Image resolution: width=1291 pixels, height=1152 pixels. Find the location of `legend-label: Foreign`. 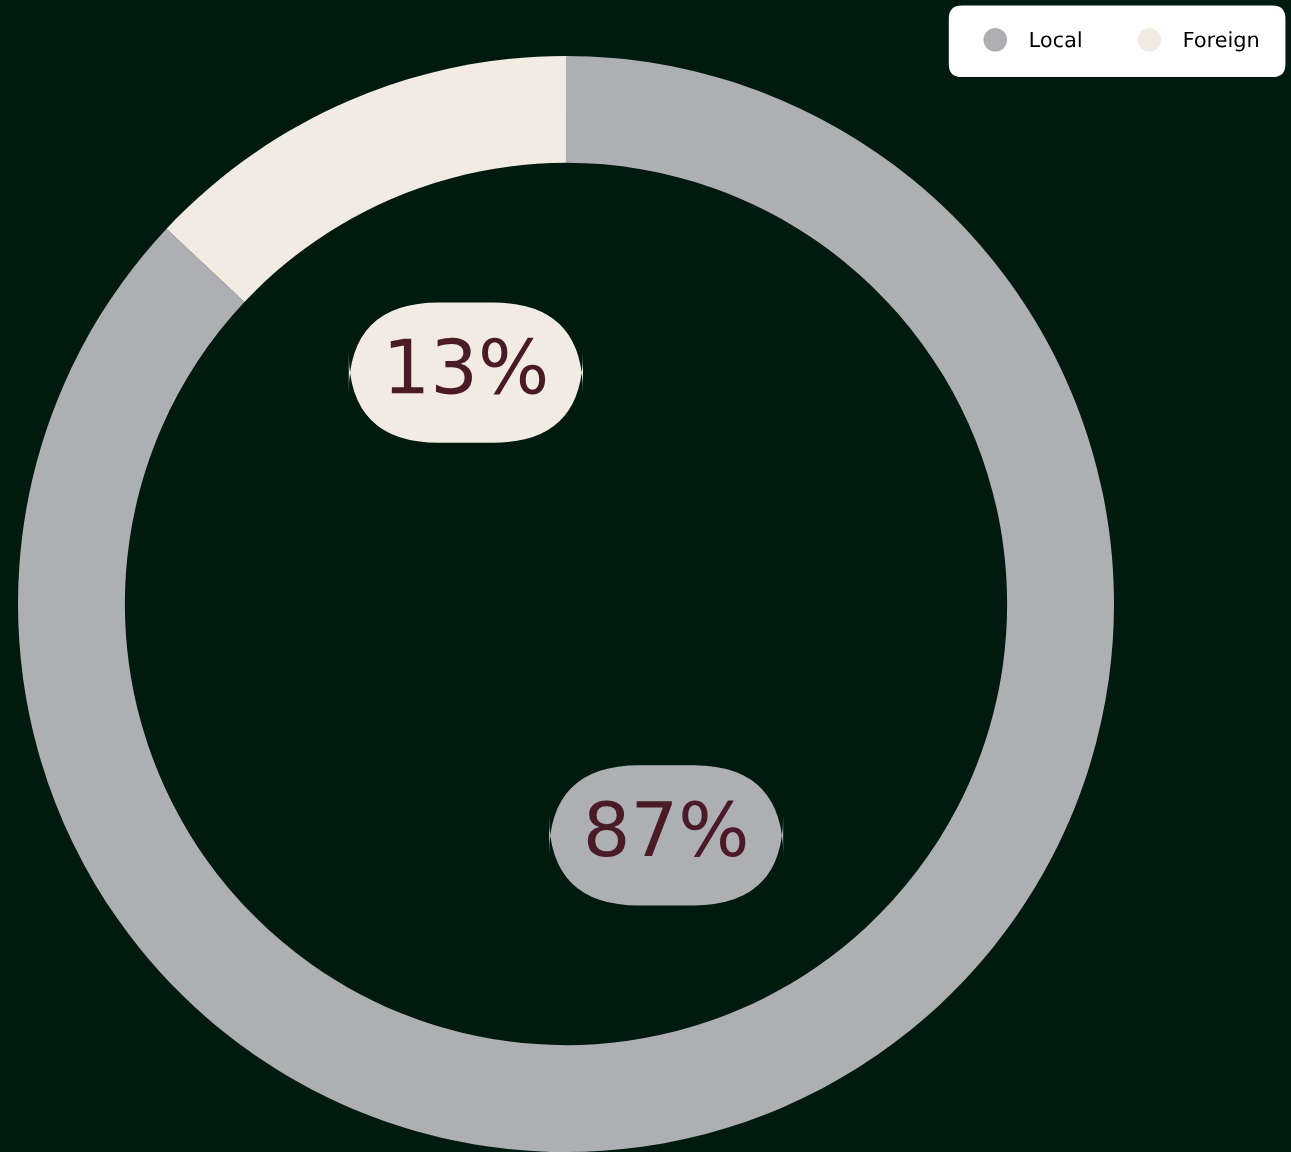

legend-label: Foreign is located at coordinates (1221, 41).